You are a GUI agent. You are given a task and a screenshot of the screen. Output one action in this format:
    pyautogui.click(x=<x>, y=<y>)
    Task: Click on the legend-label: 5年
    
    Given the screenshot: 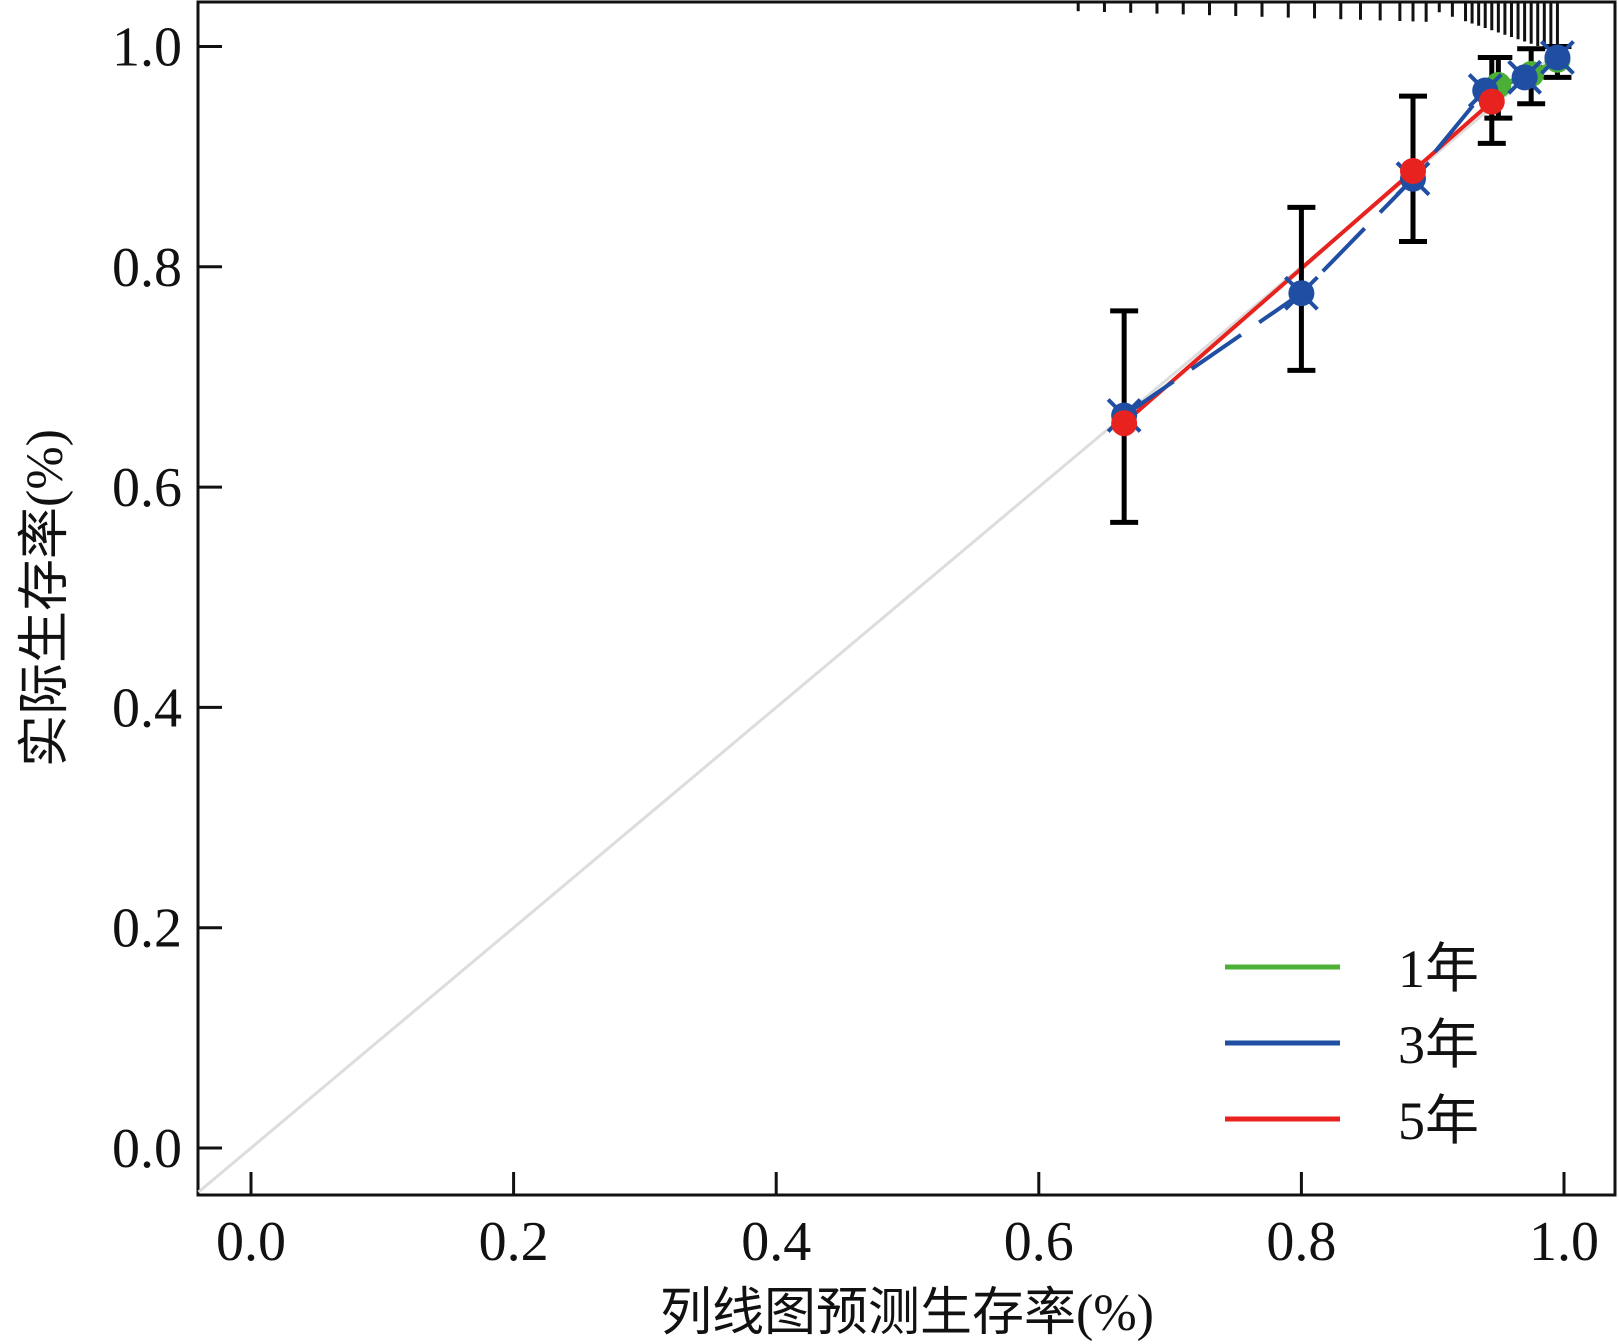 What is the action you would take?
    pyautogui.click(x=1438, y=1121)
    